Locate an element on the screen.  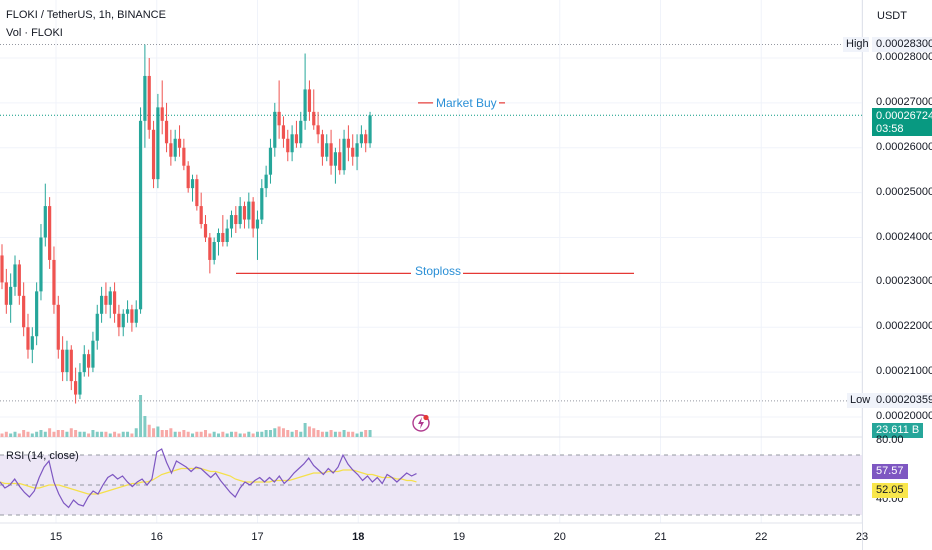
price-axis: USDT is located at coordinates (897, 275).